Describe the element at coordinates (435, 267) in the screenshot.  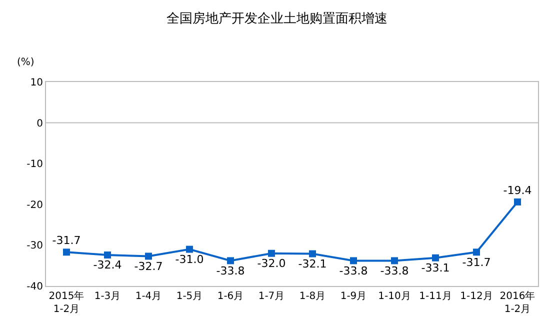
I see `data-label: -33.1` at that location.